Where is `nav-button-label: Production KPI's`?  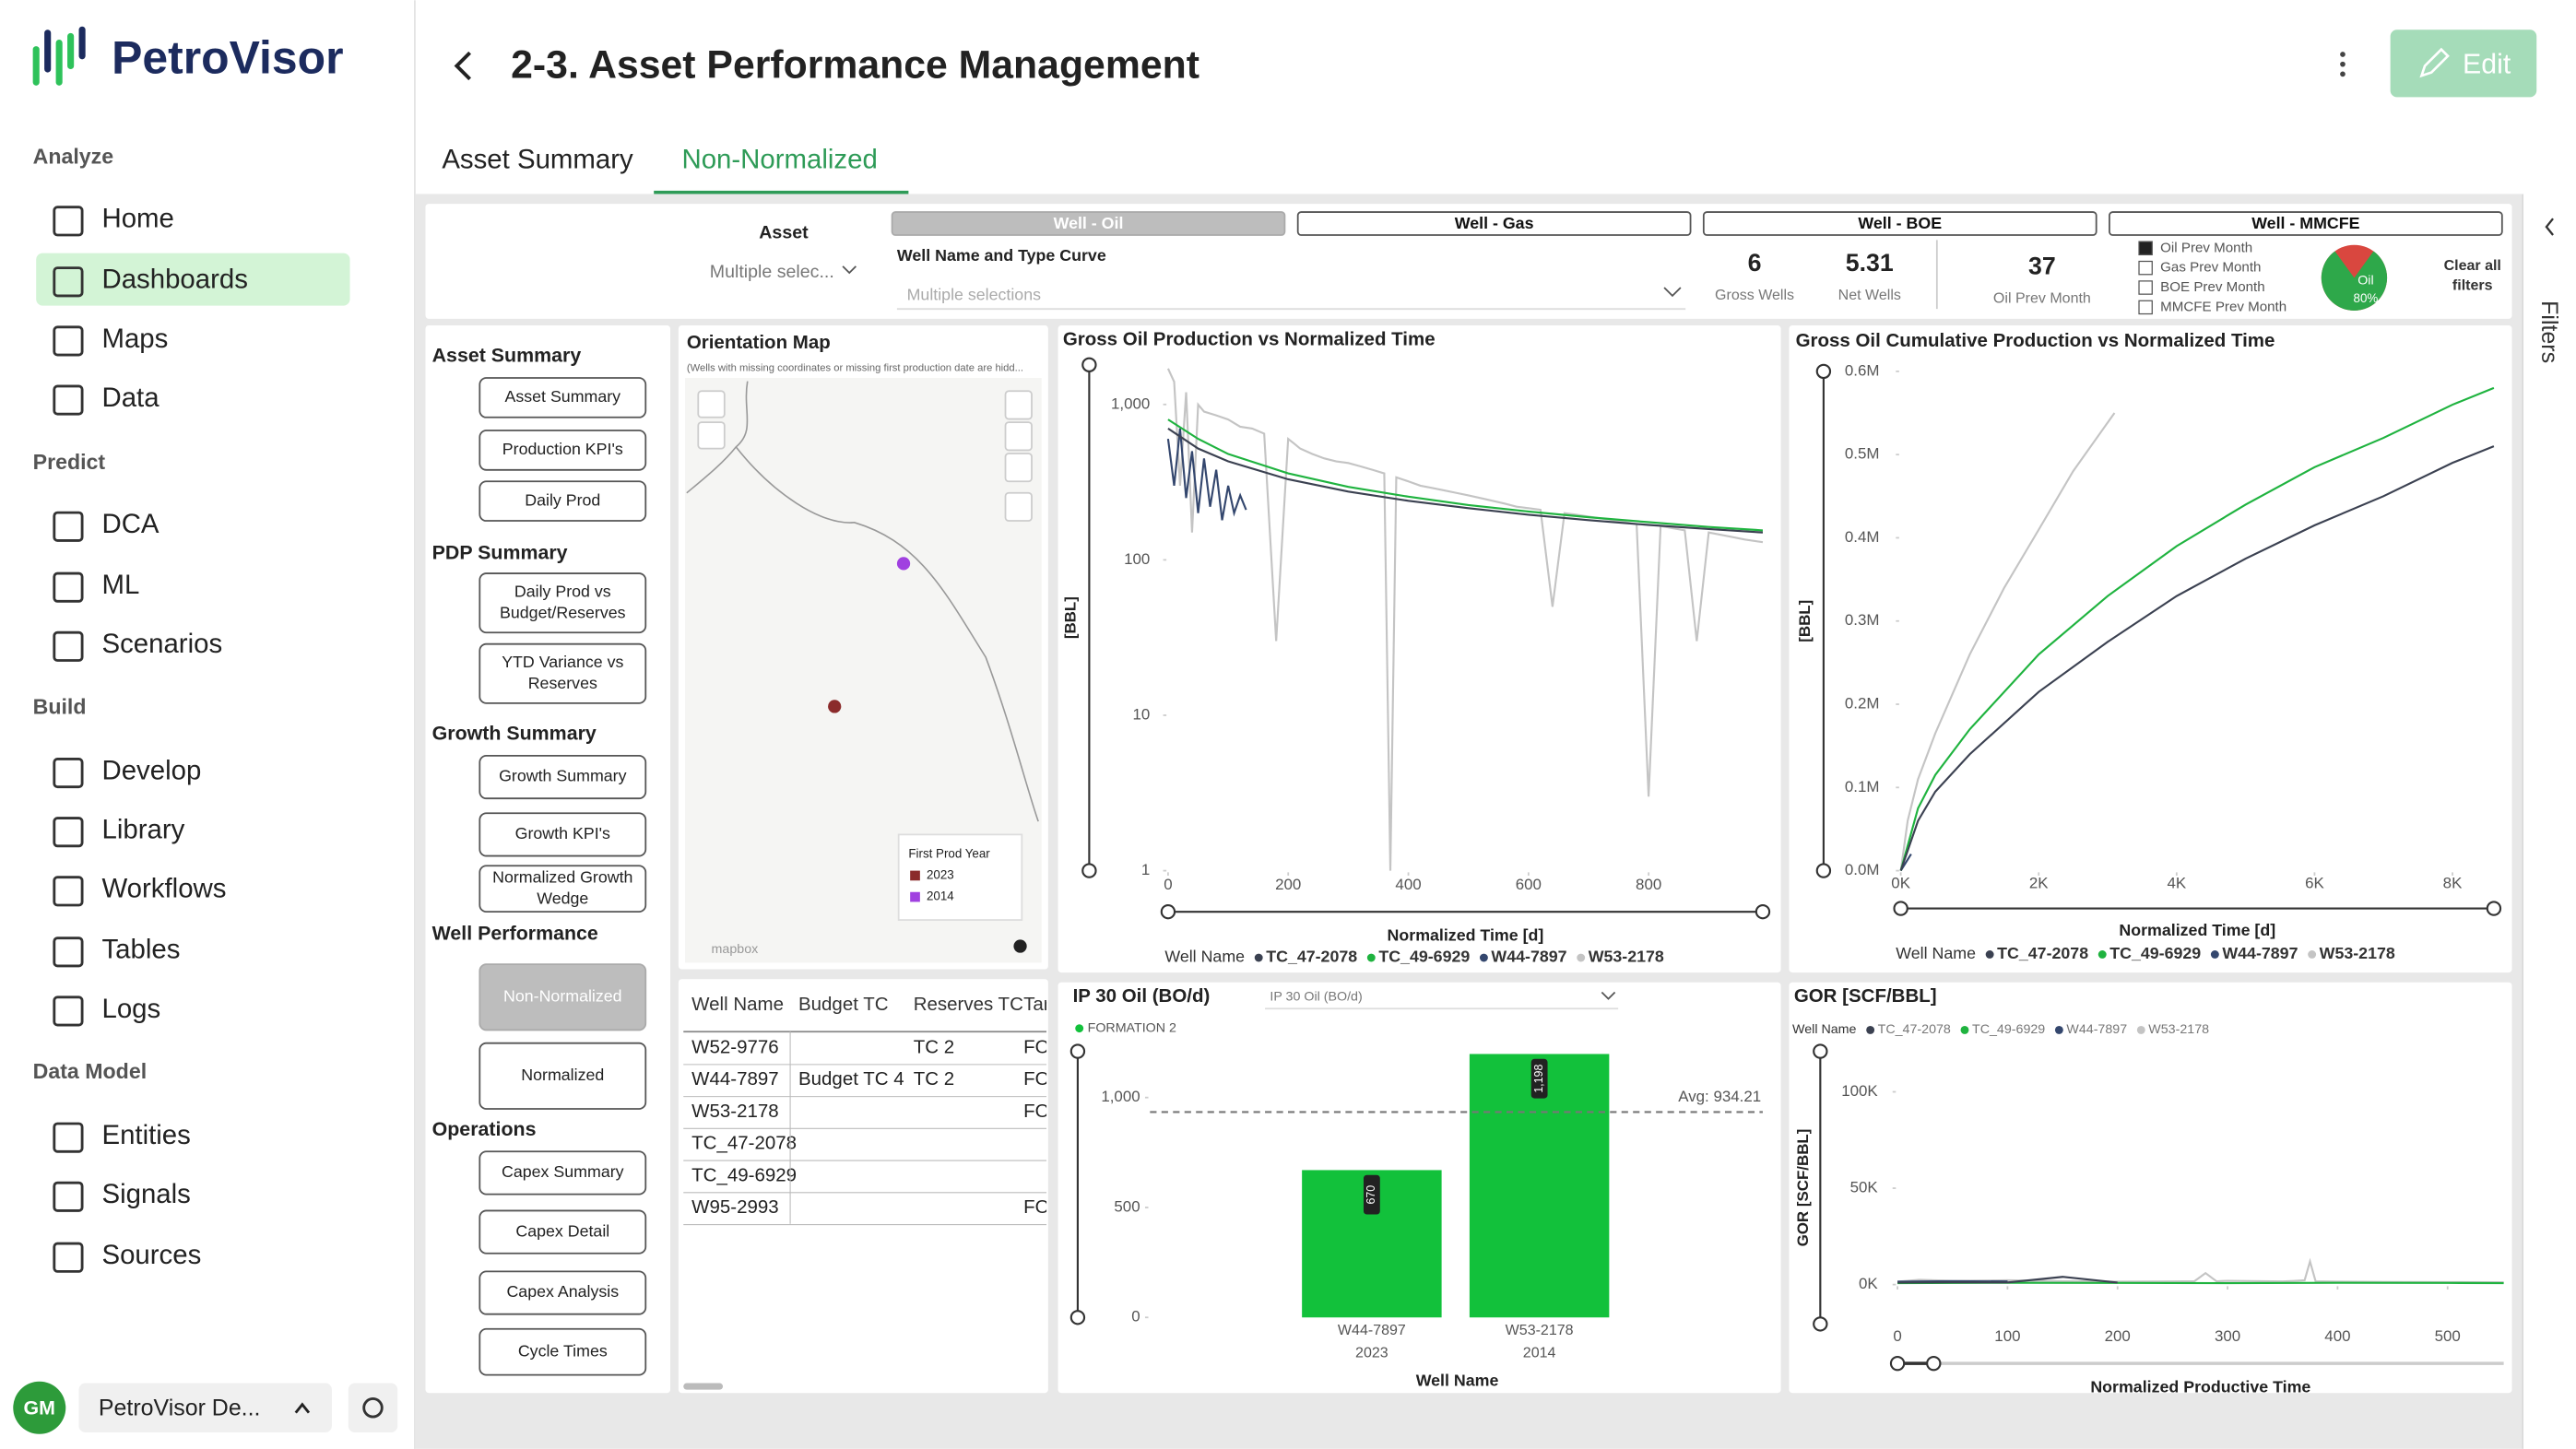
nav-button-label: Production KPI's is located at coordinates (562, 449).